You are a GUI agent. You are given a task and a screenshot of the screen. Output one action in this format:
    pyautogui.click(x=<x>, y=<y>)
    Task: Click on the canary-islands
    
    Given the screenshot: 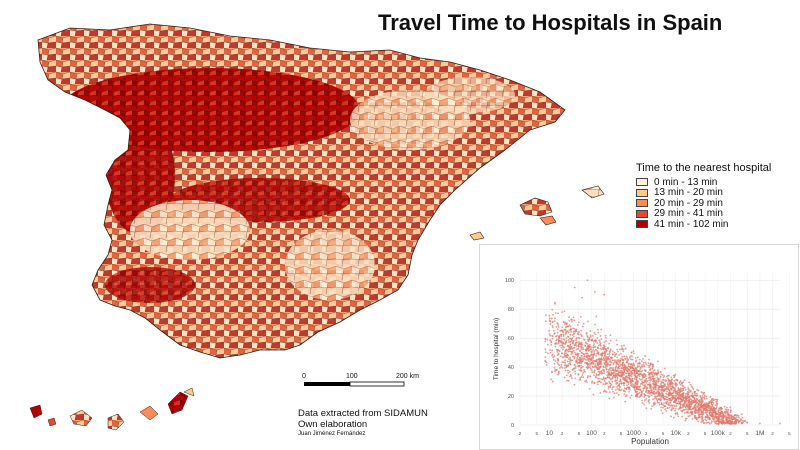 What is the action you would take?
    pyautogui.click(x=112, y=409)
    